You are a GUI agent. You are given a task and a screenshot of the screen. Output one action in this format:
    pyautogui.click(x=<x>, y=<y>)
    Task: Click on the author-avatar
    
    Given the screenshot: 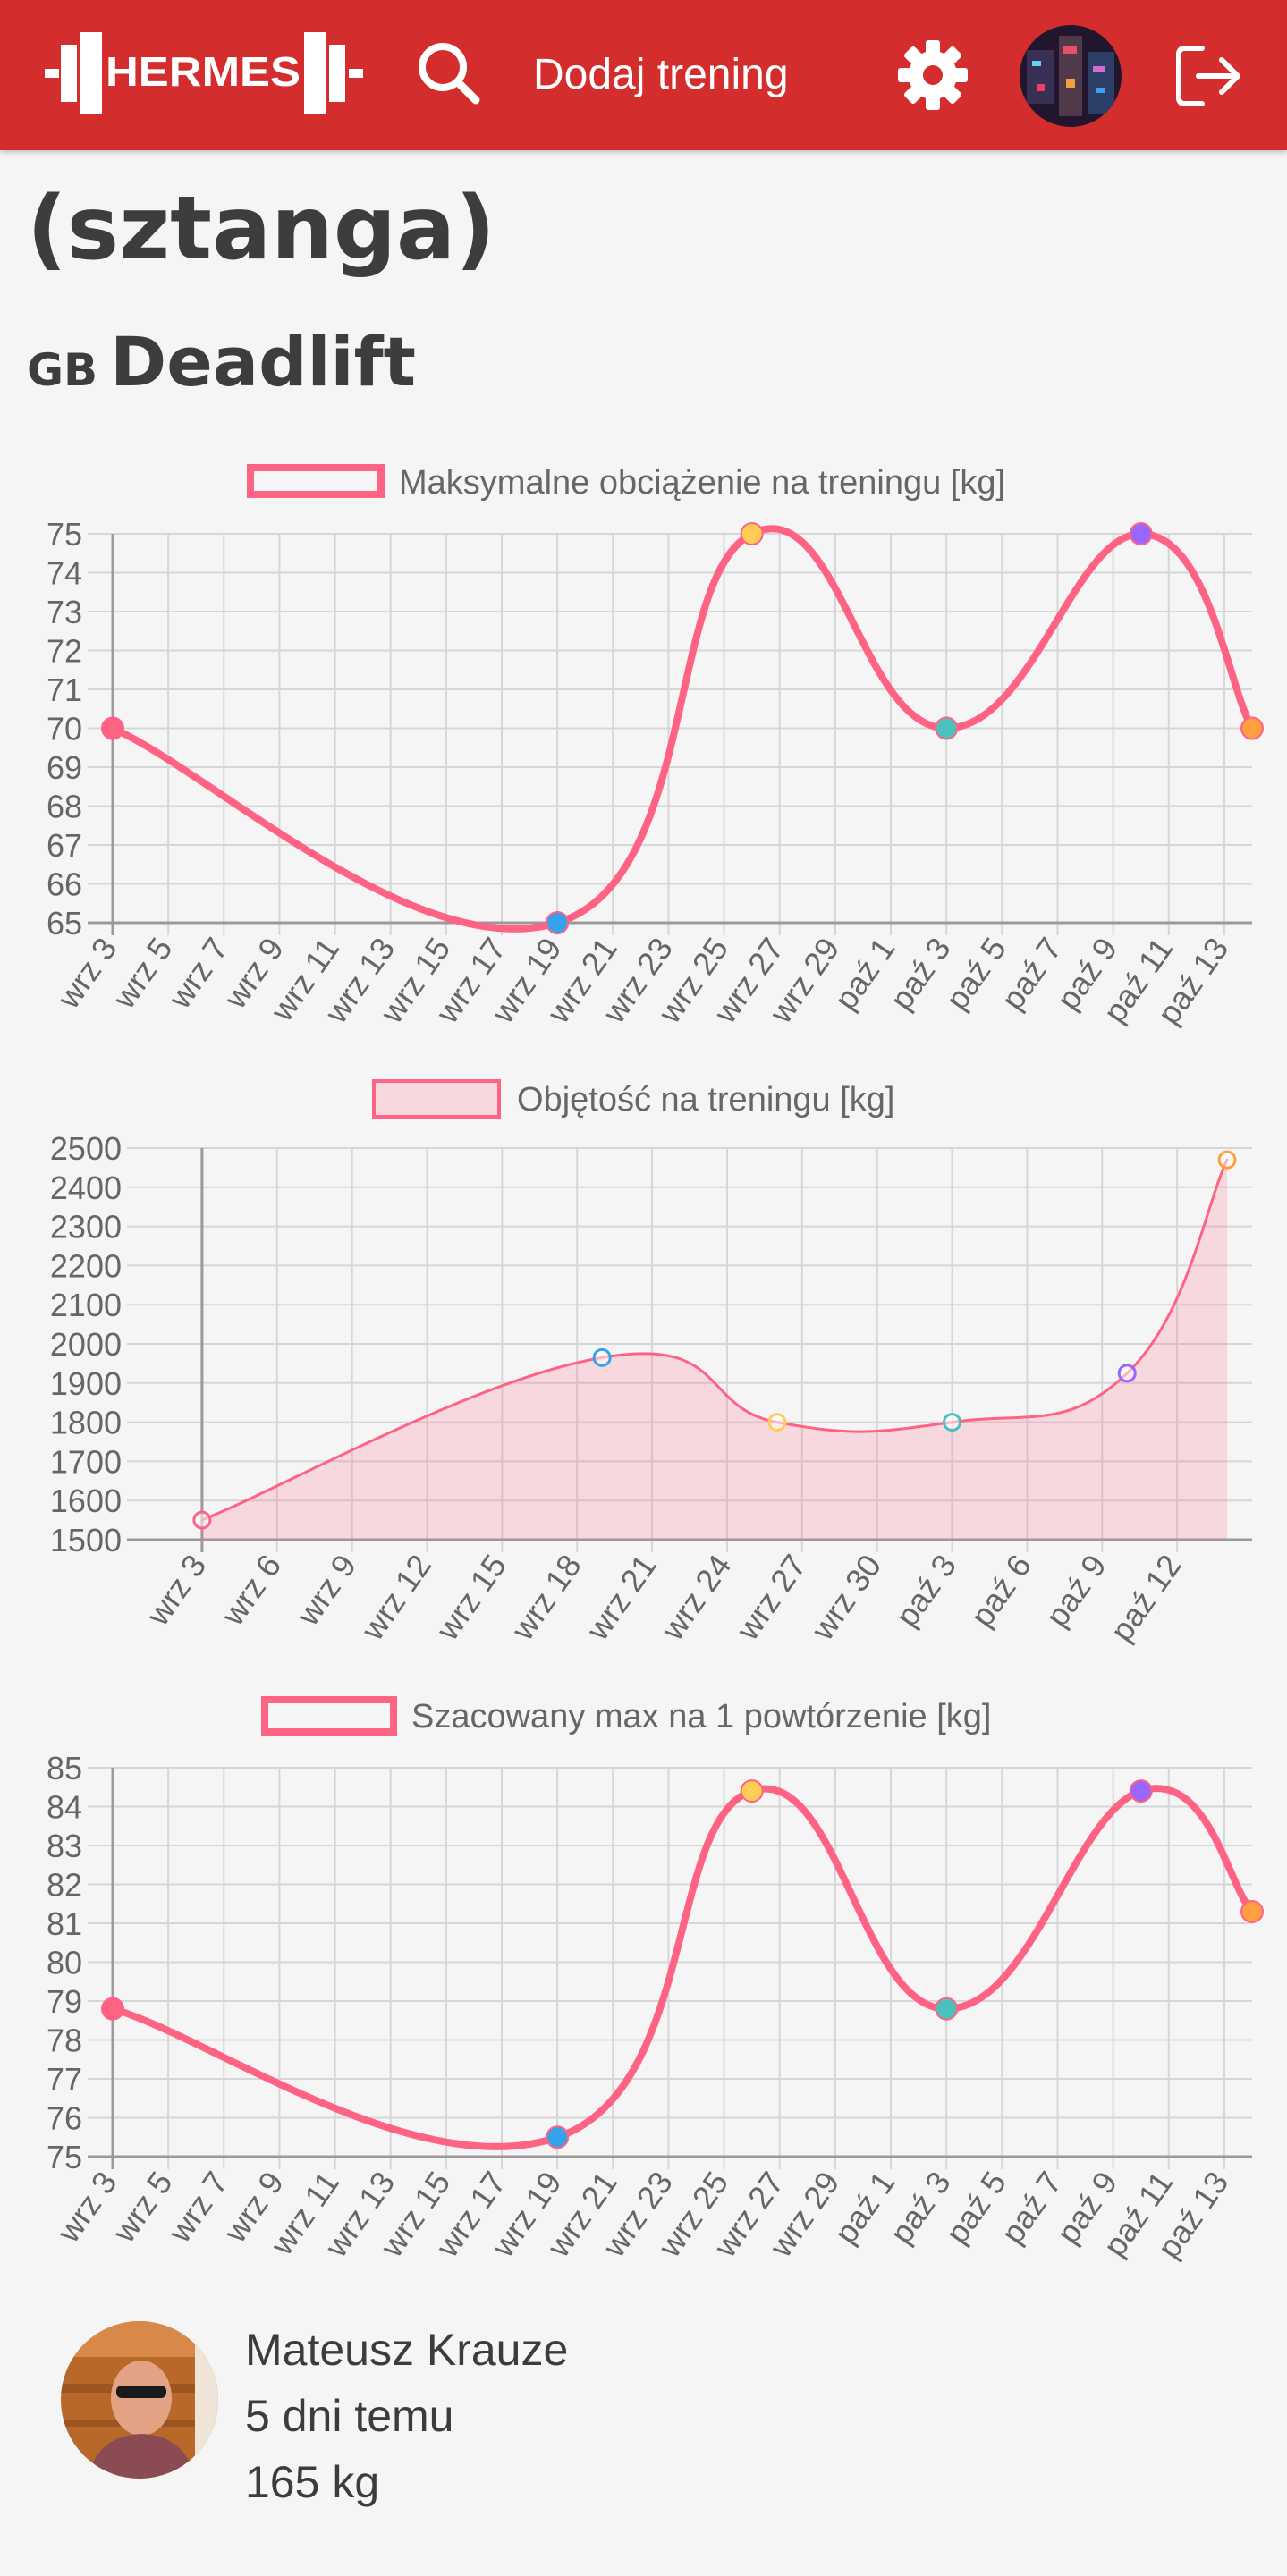 What is the action you would take?
    pyautogui.click(x=139, y=2400)
    